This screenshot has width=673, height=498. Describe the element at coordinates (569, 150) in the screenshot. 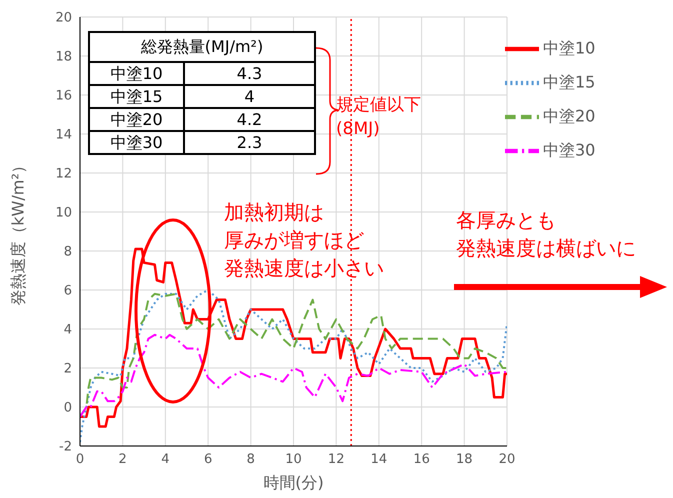

I see `legend-label: 中塗30` at that location.